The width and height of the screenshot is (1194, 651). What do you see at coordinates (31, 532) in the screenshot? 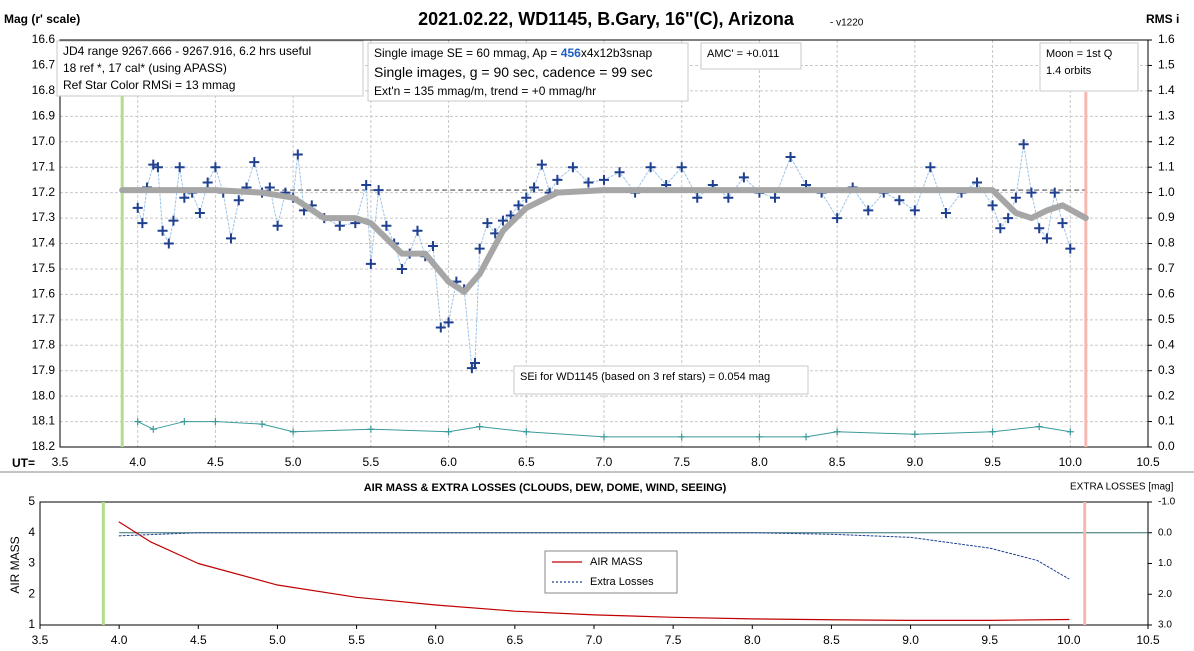
I see `y-tick-label: 4` at bounding box center [31, 532].